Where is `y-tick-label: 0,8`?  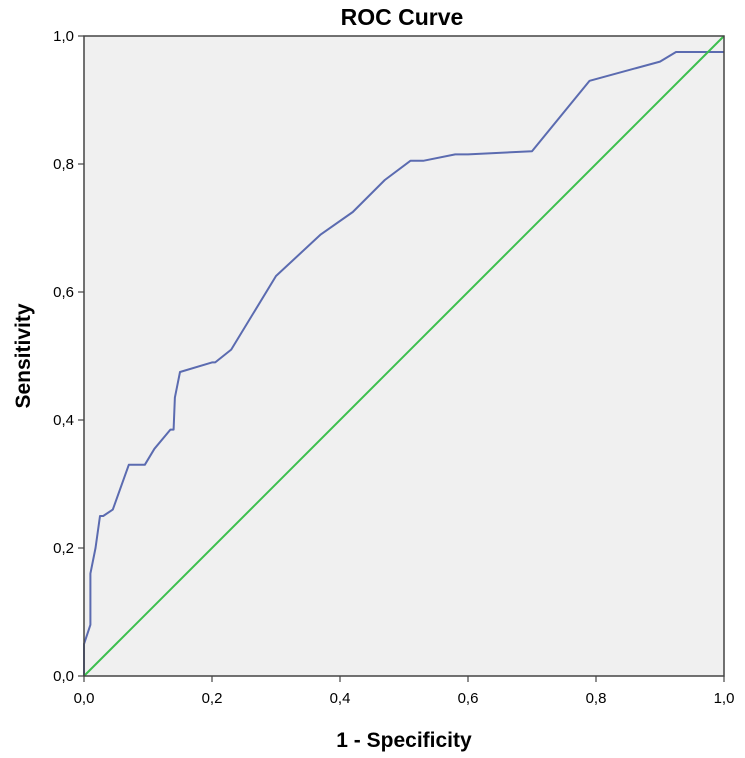 y-tick-label: 0,8 is located at coordinates (63, 164).